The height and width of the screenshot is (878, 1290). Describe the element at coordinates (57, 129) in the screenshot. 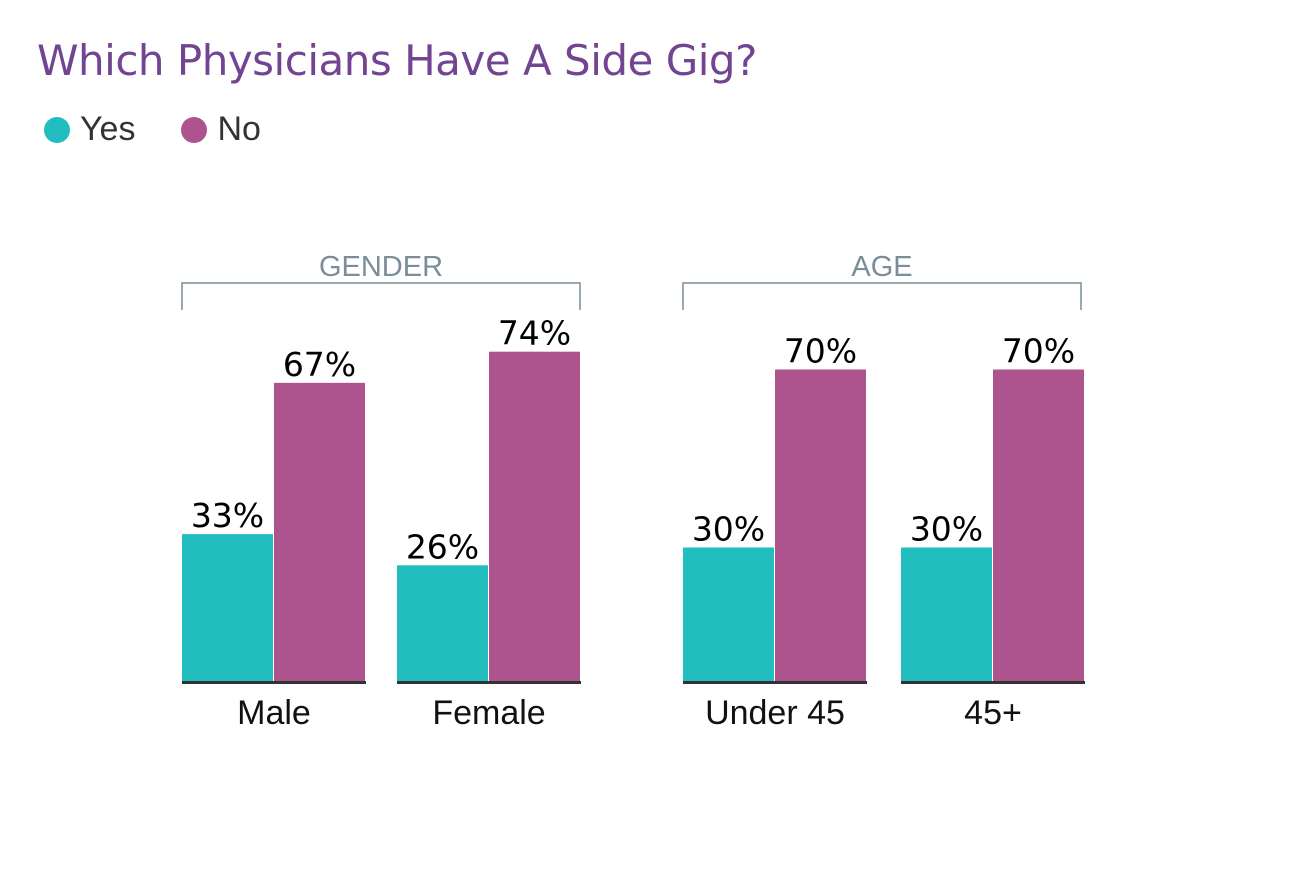

I see `legend-swatch-yes` at that location.